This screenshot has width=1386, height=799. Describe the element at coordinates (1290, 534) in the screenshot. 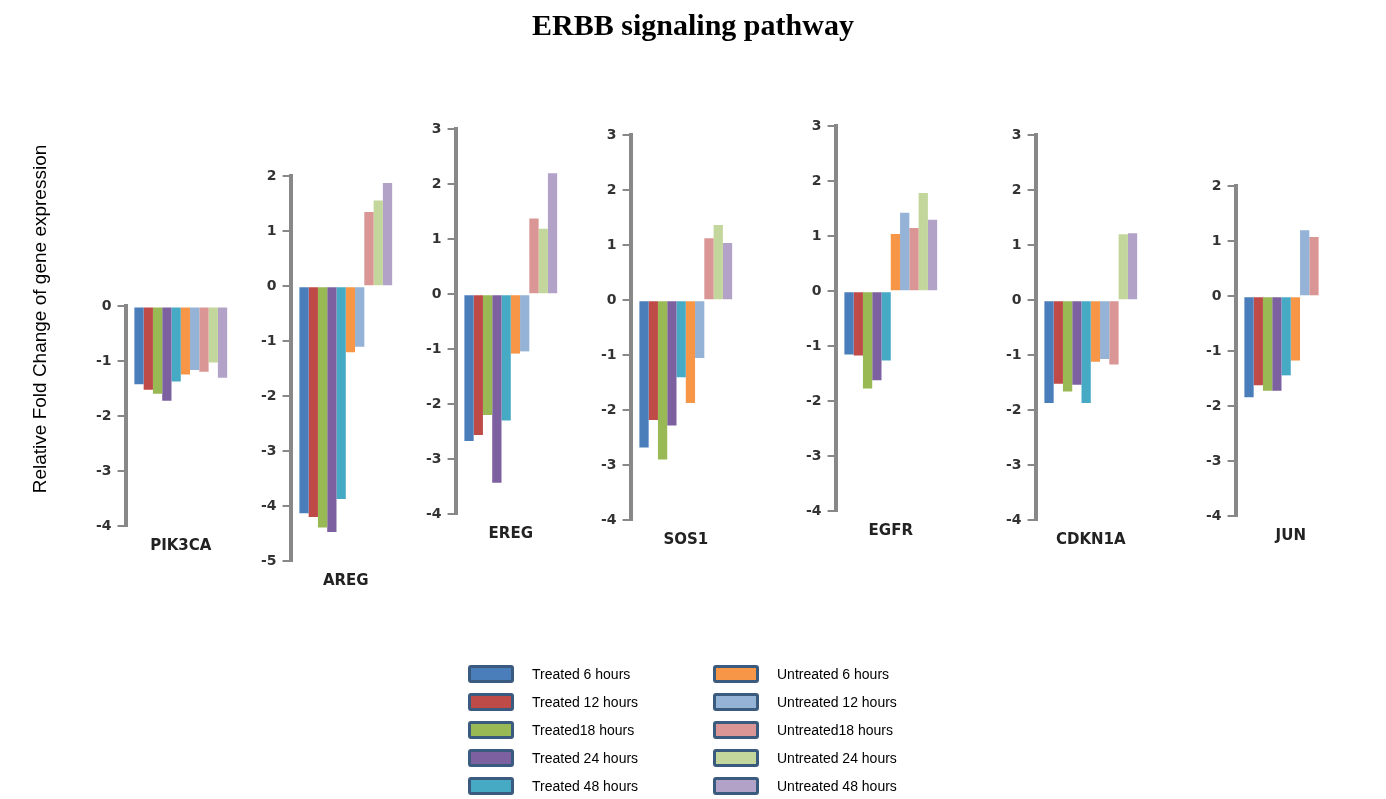

I see `x-tick-label: JUN` at that location.